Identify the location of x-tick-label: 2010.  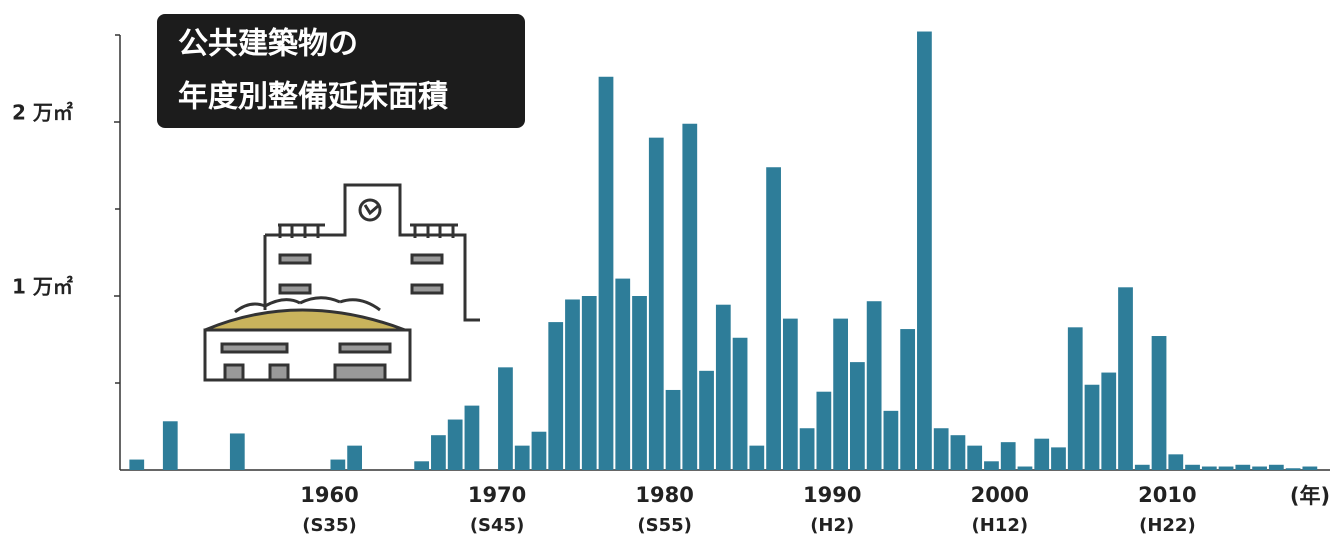
(1167, 495).